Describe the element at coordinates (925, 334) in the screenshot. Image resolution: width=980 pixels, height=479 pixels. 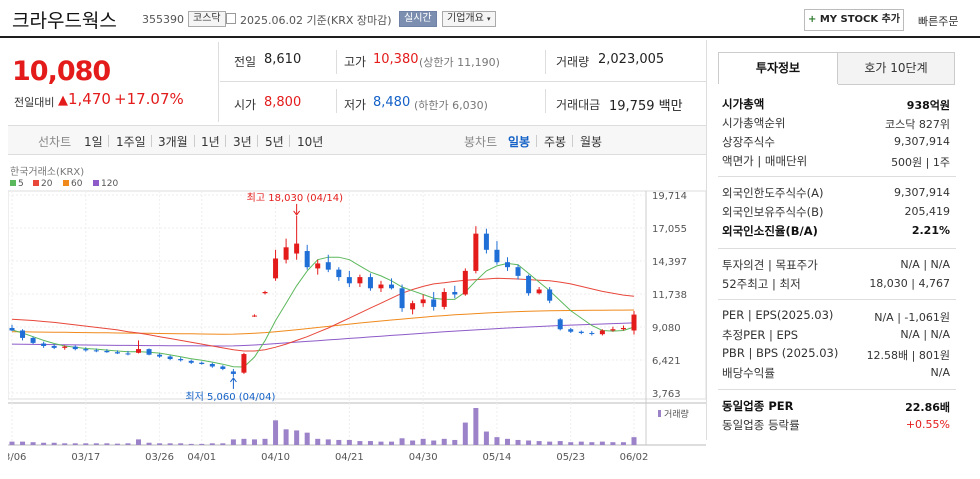
I see `info-value: N/A | N/A` at that location.